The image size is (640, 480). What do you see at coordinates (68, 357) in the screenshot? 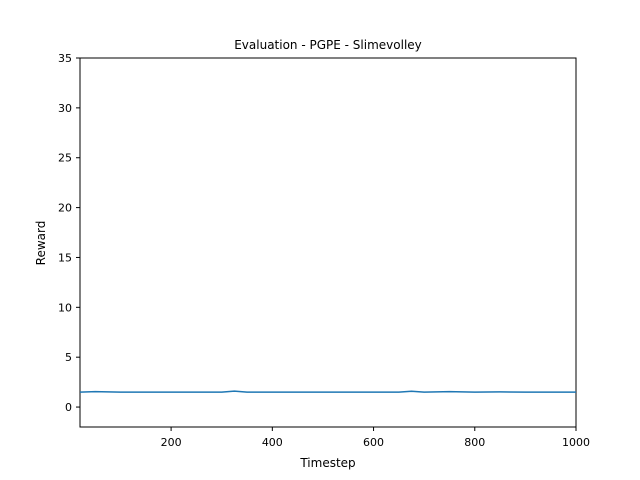
I see `y-tick-label: 5` at bounding box center [68, 357].